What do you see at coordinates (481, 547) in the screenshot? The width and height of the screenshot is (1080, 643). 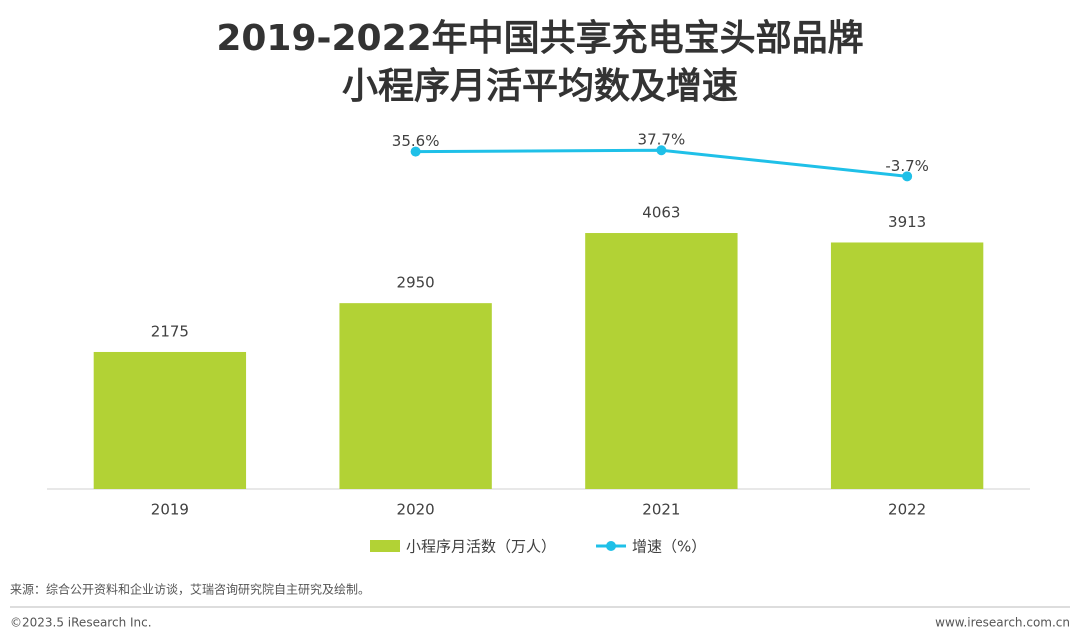 I see `legend-label: 小程序月活数（万人）` at bounding box center [481, 547].